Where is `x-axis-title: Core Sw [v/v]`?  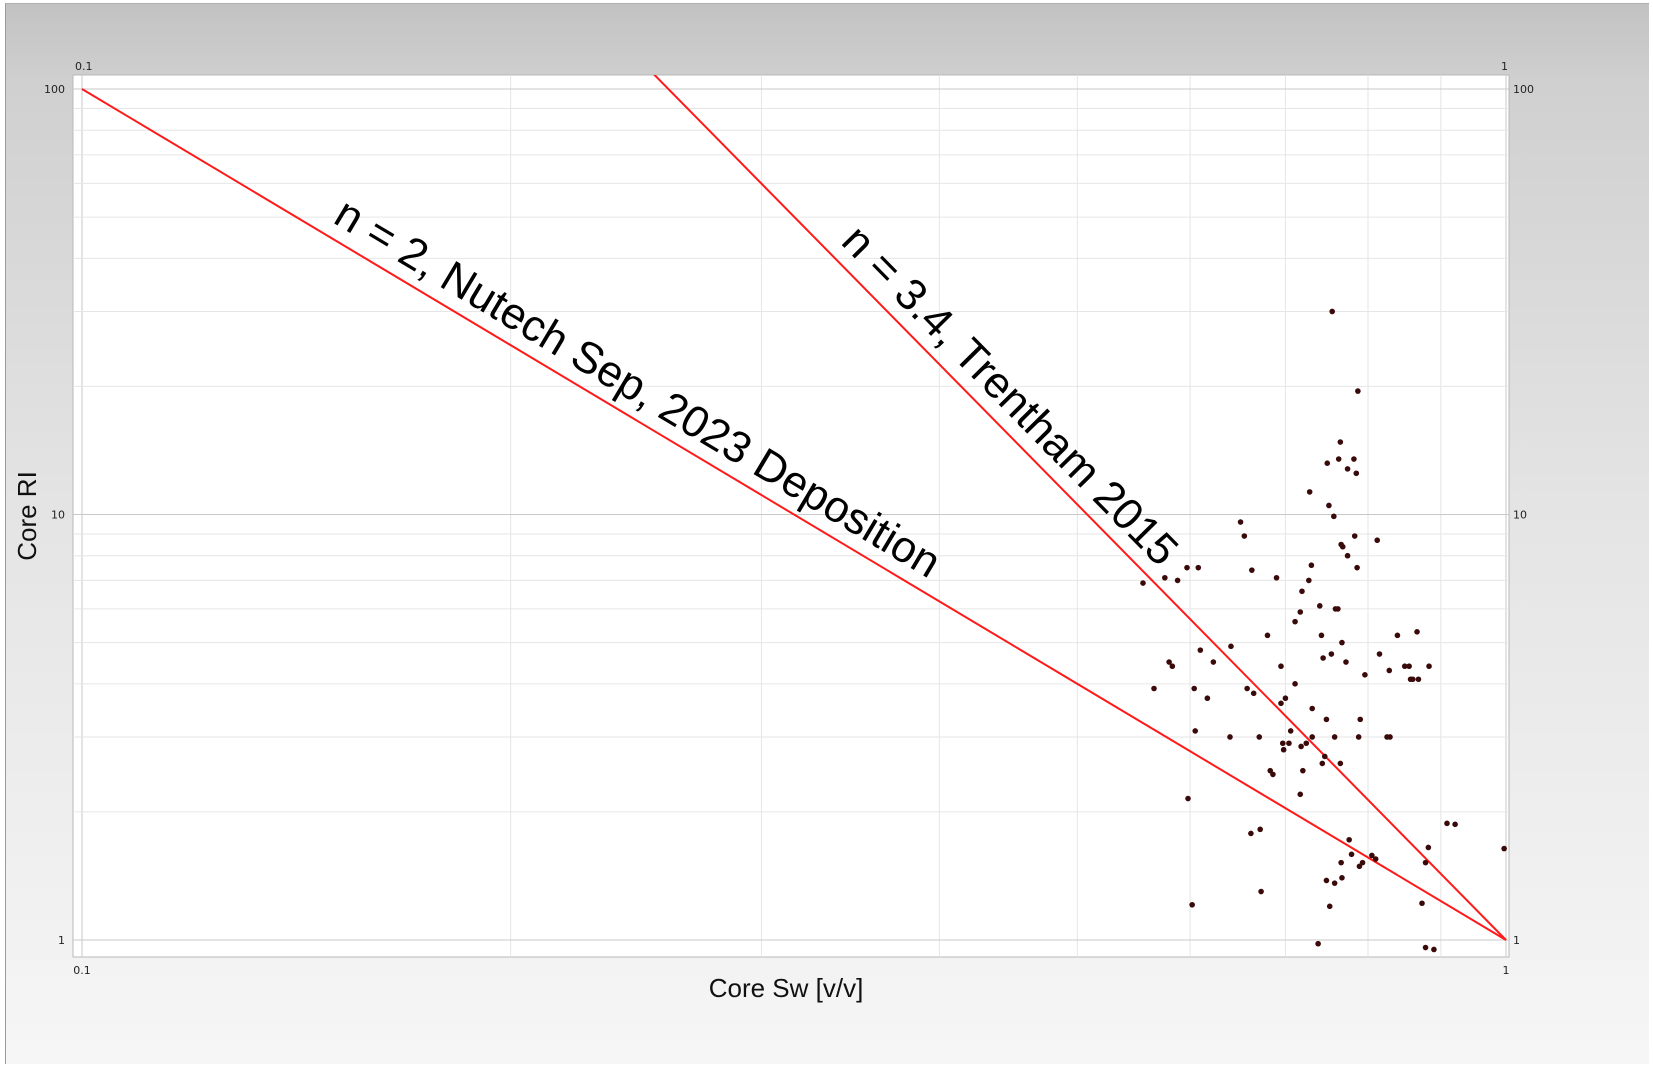
x-axis-title: Core Sw [v/v] is located at coordinates (786, 988).